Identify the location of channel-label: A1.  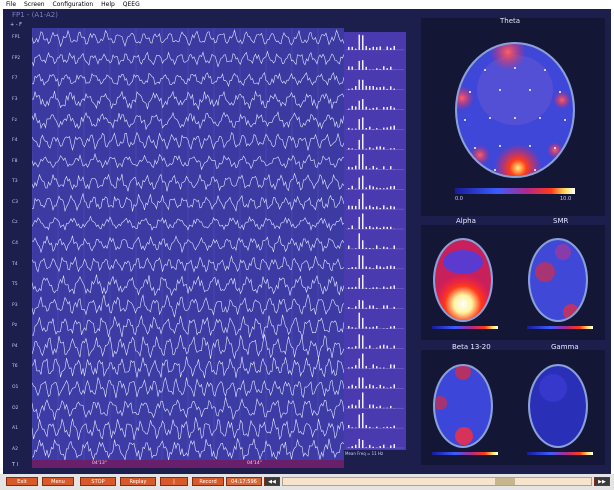
(15, 429).